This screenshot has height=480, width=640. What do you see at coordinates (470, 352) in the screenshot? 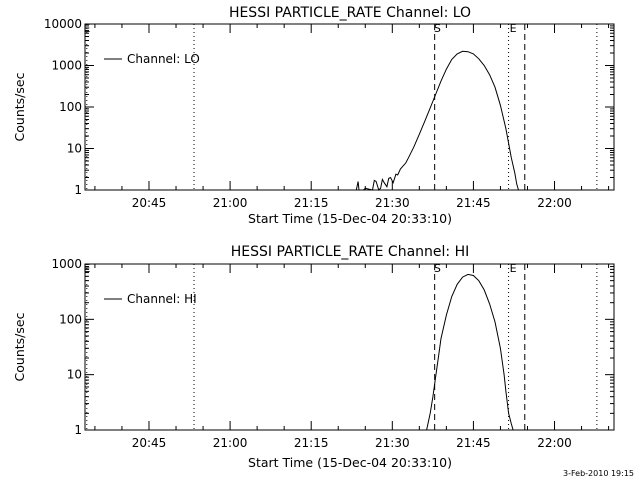
I see `series-line-hi` at bounding box center [470, 352].